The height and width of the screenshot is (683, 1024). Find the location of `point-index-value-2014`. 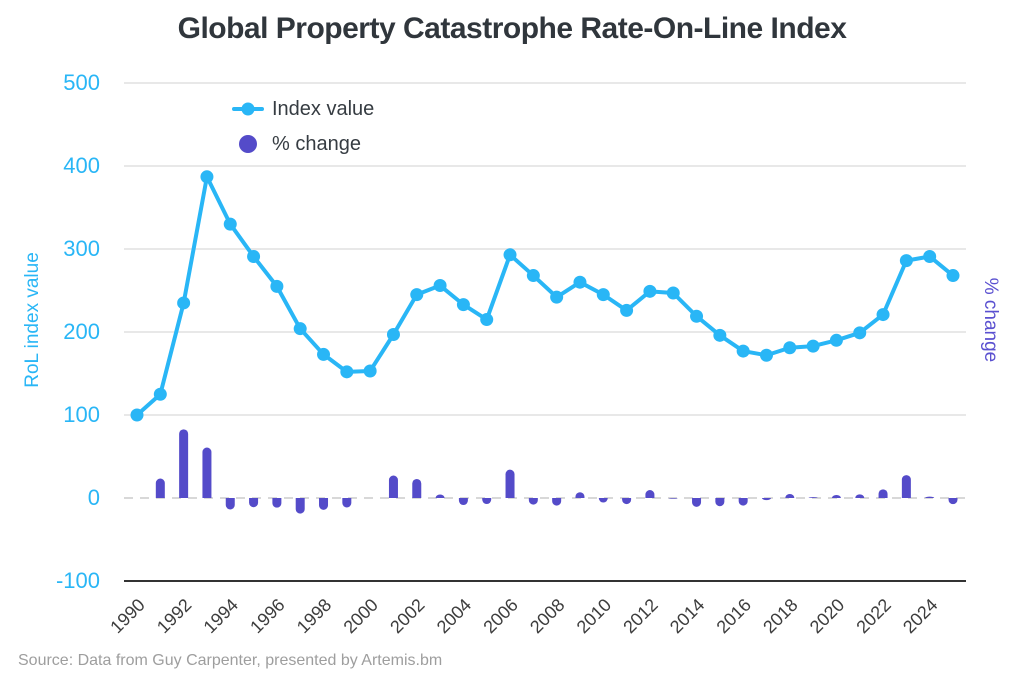

point-index-value-2014 is located at coordinates (697, 316).